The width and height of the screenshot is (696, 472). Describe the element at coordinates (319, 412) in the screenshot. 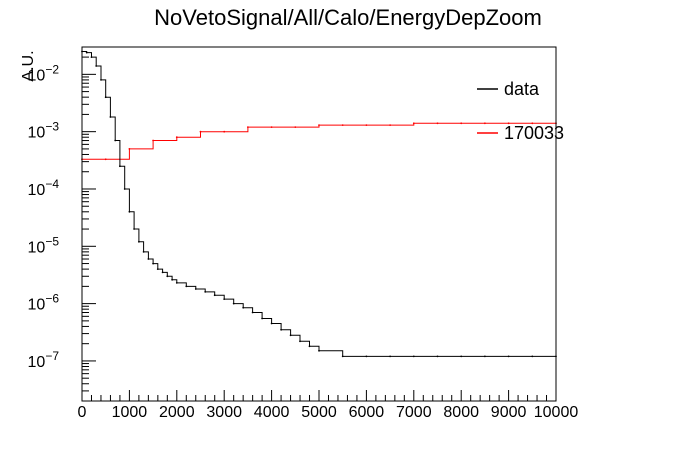

I see `x-tick-label: 5000` at that location.